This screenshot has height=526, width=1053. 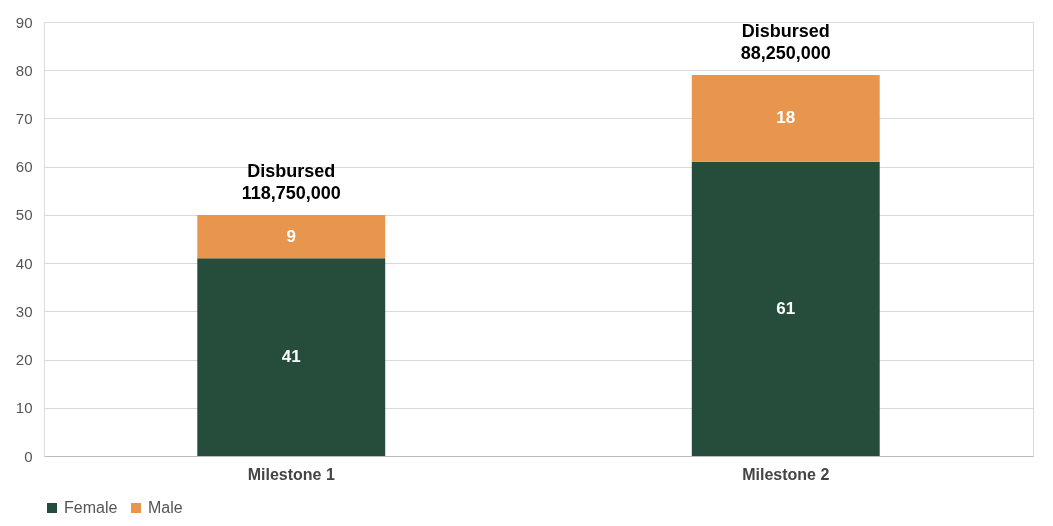 What do you see at coordinates (28, 456) in the screenshot?
I see `y-tick-label: 0` at bounding box center [28, 456].